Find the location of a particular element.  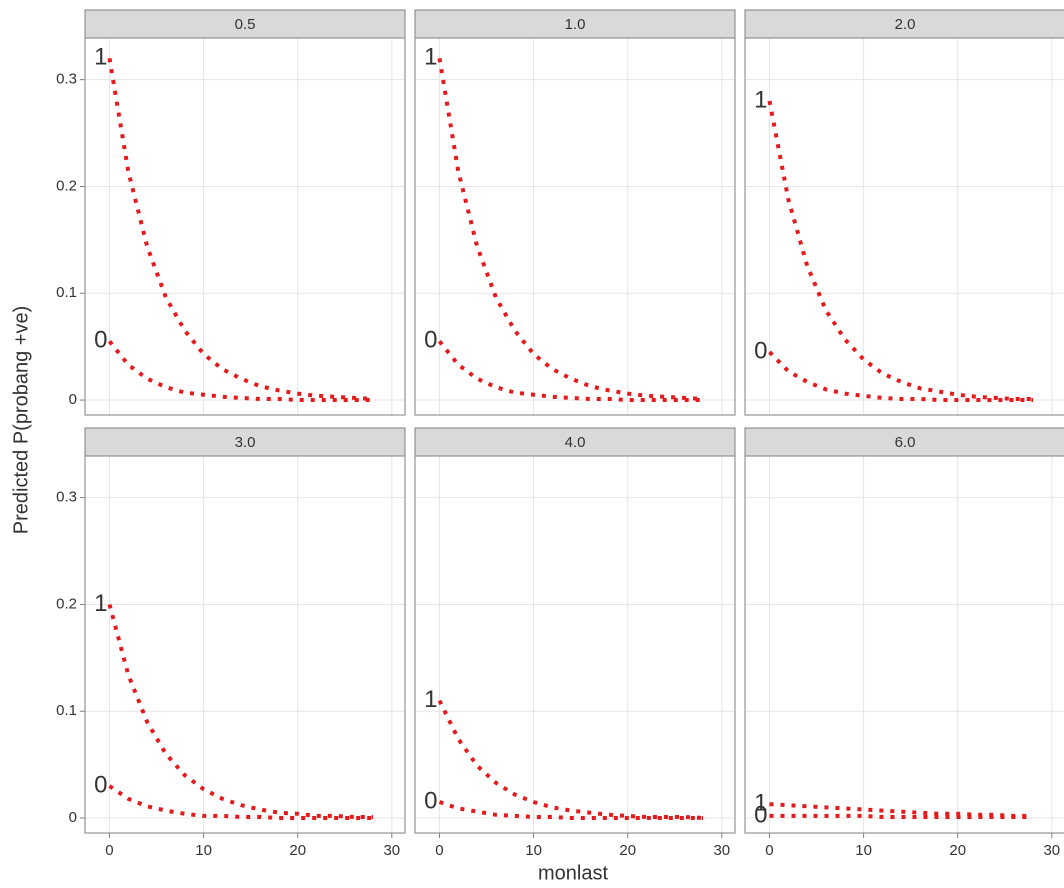

panel-title: 6.0 is located at coordinates (905, 442).